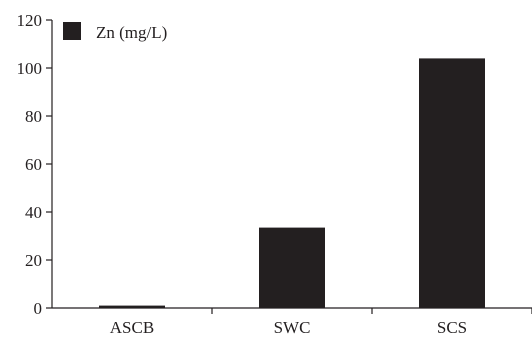 The height and width of the screenshot is (339, 532). I want to click on bar-ascb, so click(132, 306).